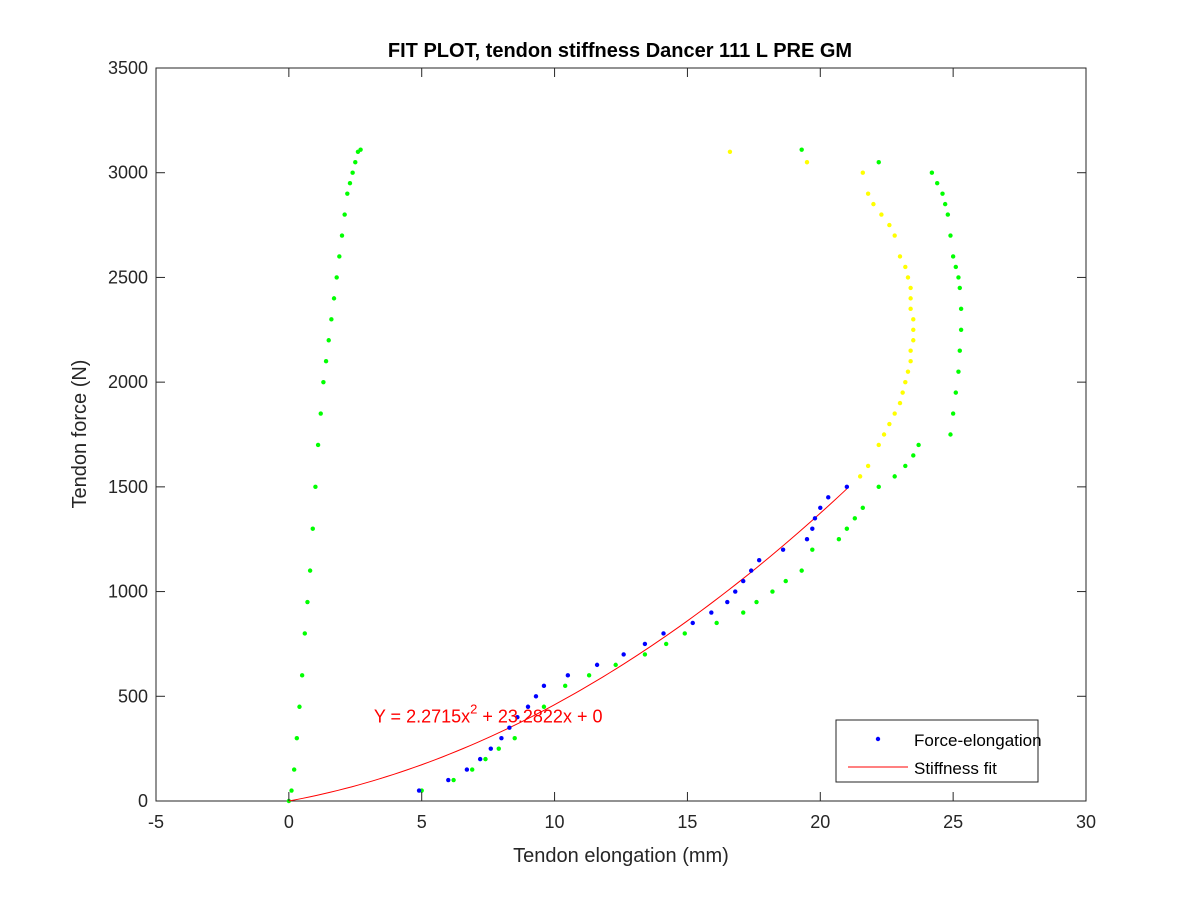 The image size is (1200, 900). Describe the element at coordinates (133, 696) in the screenshot. I see `y-tick-label: 500` at that location.